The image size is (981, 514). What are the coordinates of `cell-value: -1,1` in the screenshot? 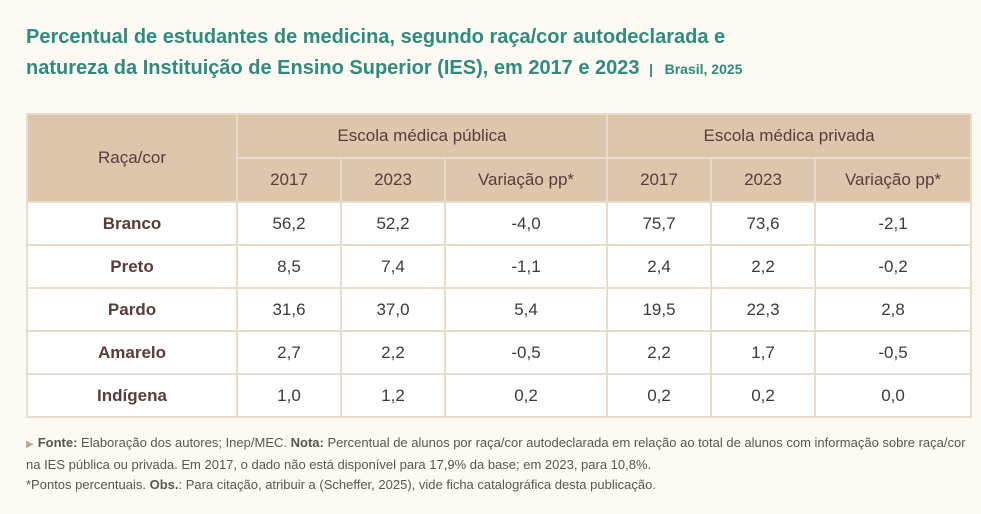 It's located at (526, 266).